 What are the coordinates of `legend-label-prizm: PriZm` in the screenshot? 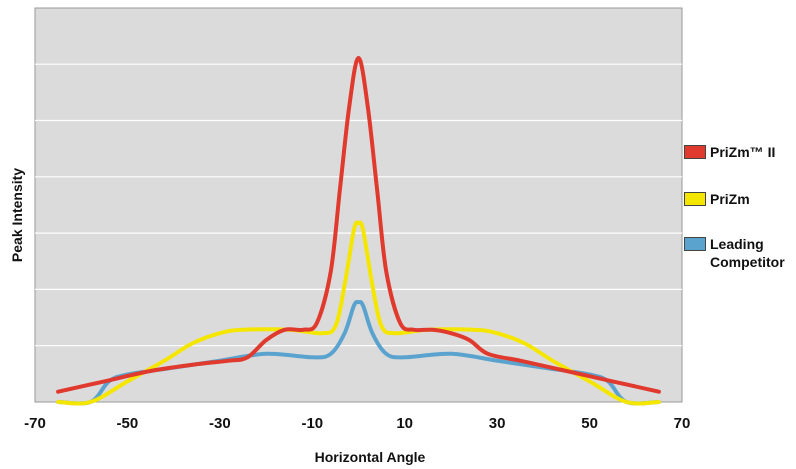 It's located at (730, 199).